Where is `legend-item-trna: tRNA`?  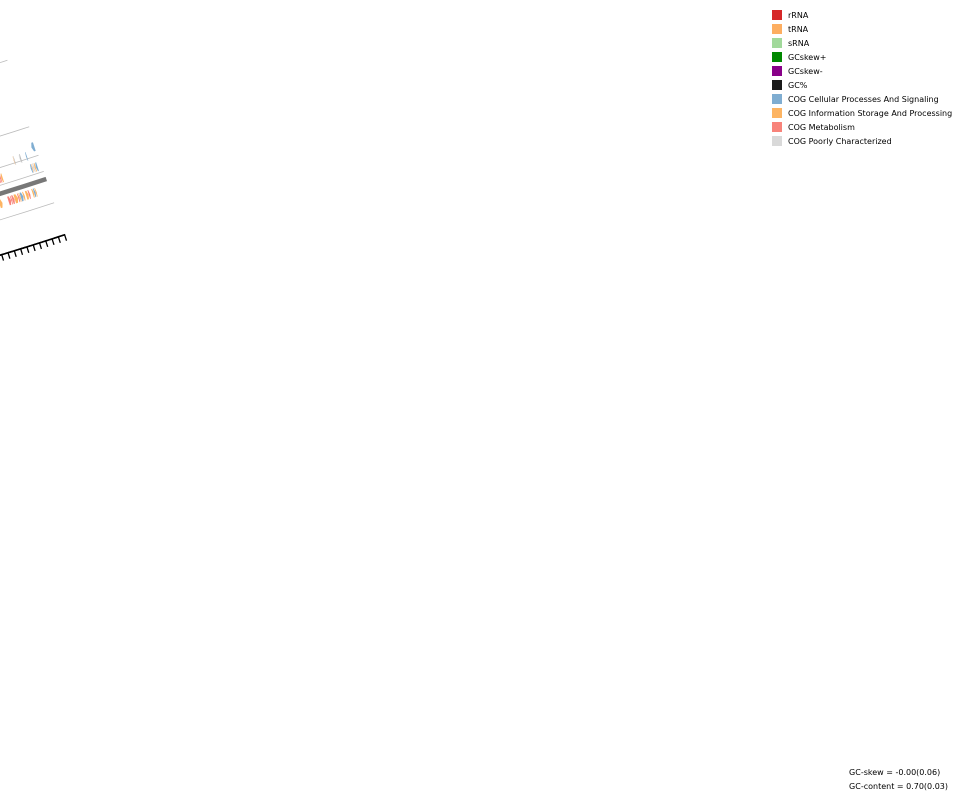 legend-item-trna: tRNA is located at coordinates (862, 29).